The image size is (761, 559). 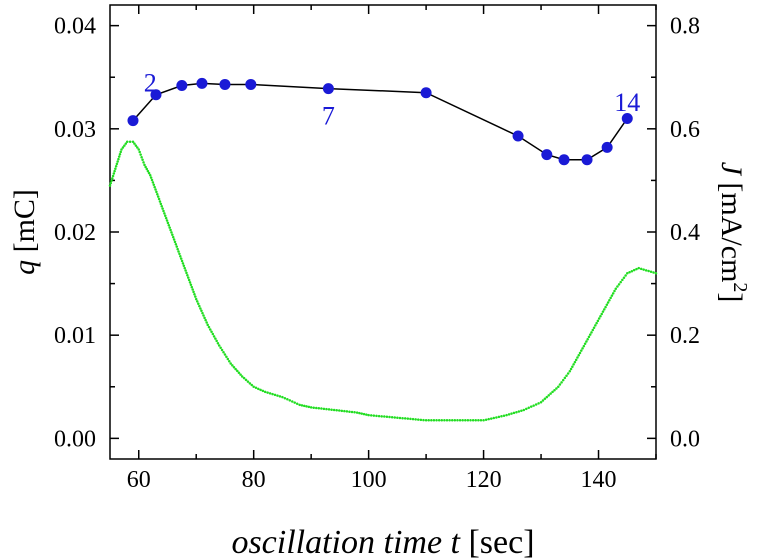 What do you see at coordinates (685, 233) in the screenshot?
I see `y-tick-label-right: 0.4` at bounding box center [685, 233].